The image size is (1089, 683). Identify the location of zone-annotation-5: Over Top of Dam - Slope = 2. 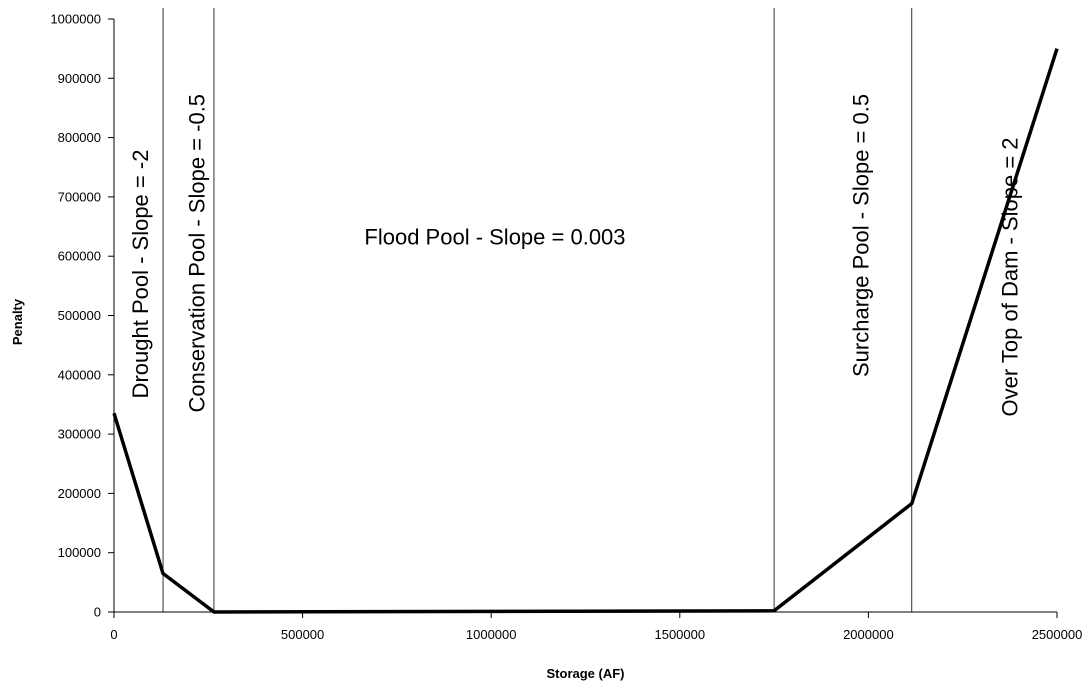
(1009, 276).